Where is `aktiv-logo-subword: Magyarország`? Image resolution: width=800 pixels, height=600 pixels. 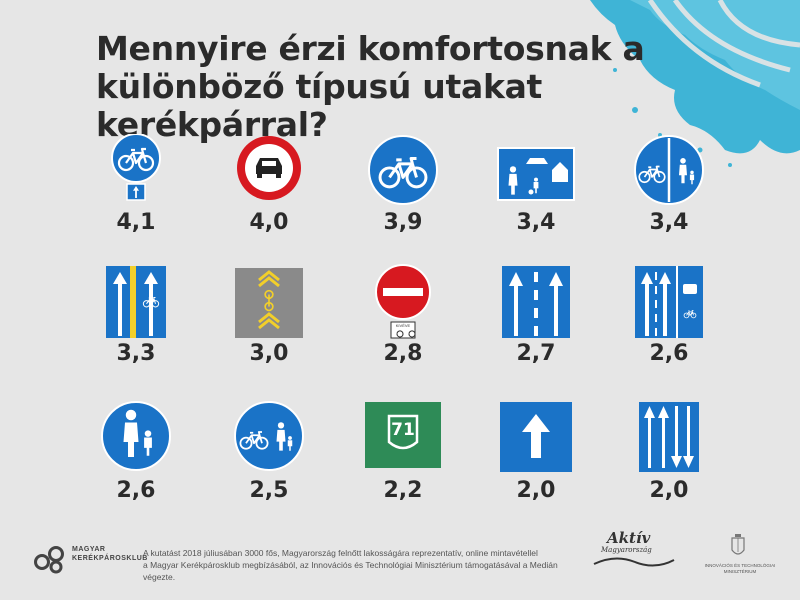
aktiv-logo-subword: Magyarország is located at coordinates (626, 550).